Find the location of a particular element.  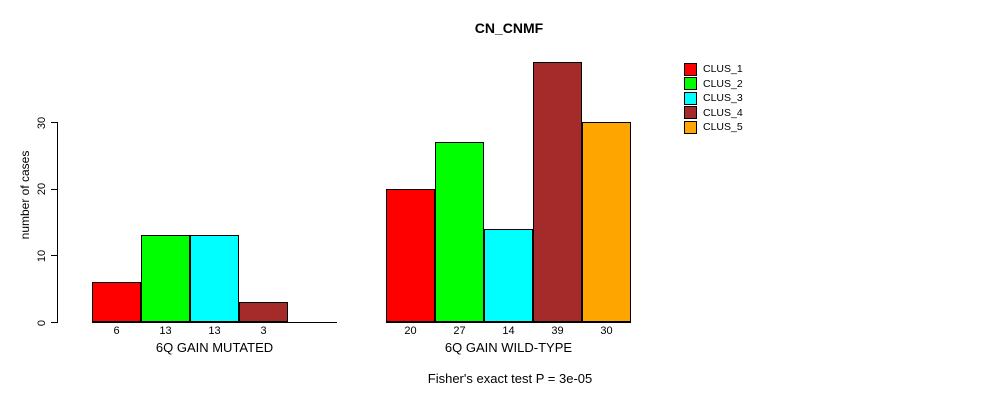

legend-item: CLUS_5 is located at coordinates (713, 127).